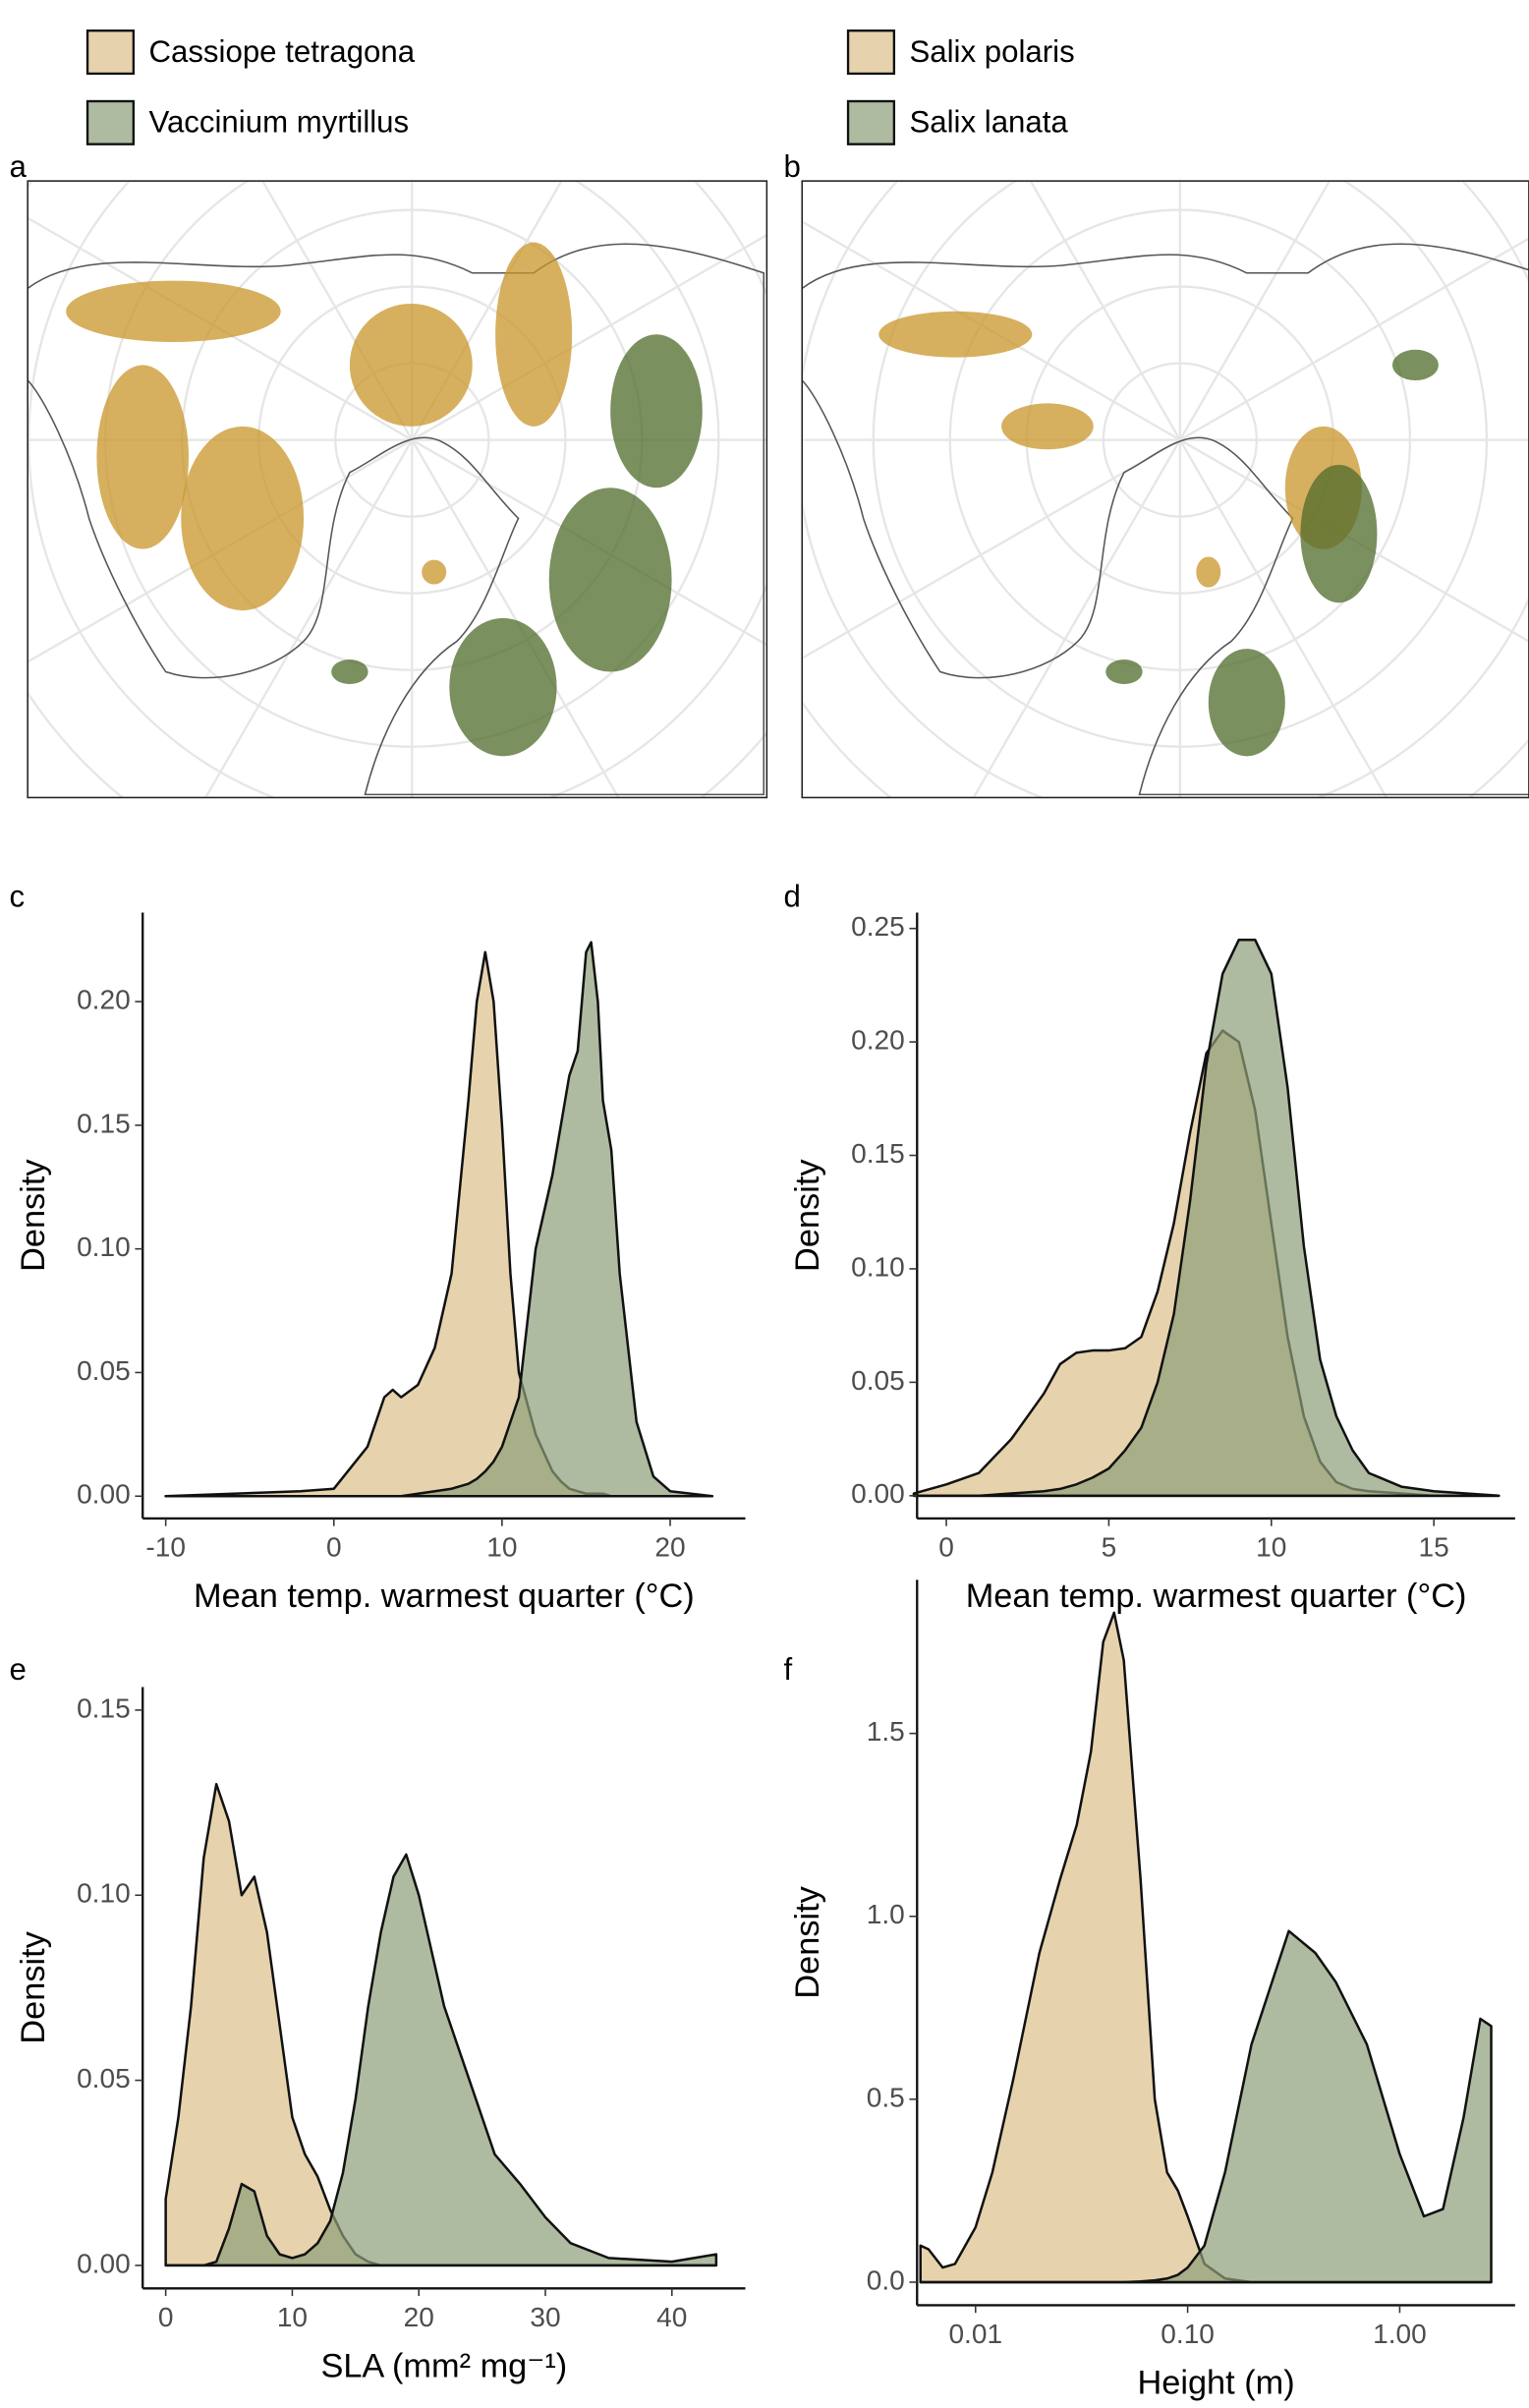 The image size is (1529, 2408). What do you see at coordinates (18, 166) in the screenshot?
I see `panel-label: a` at bounding box center [18, 166].